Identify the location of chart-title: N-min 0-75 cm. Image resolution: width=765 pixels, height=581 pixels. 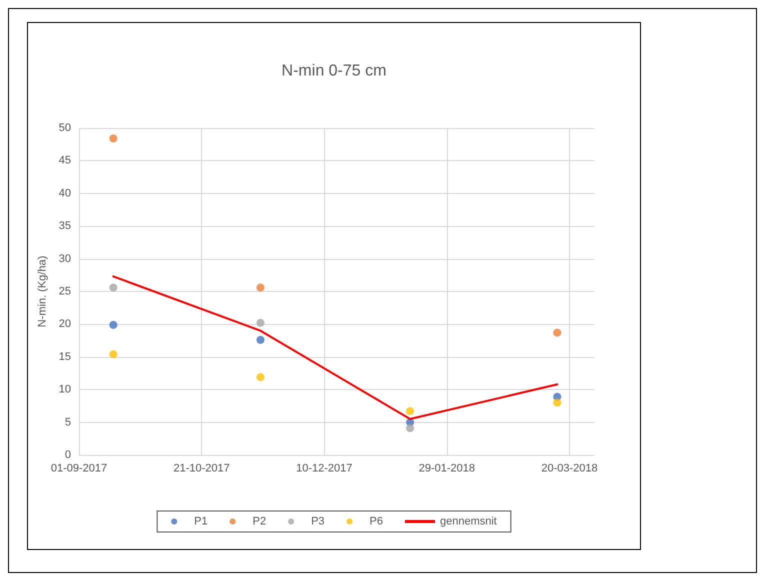
(334, 71).